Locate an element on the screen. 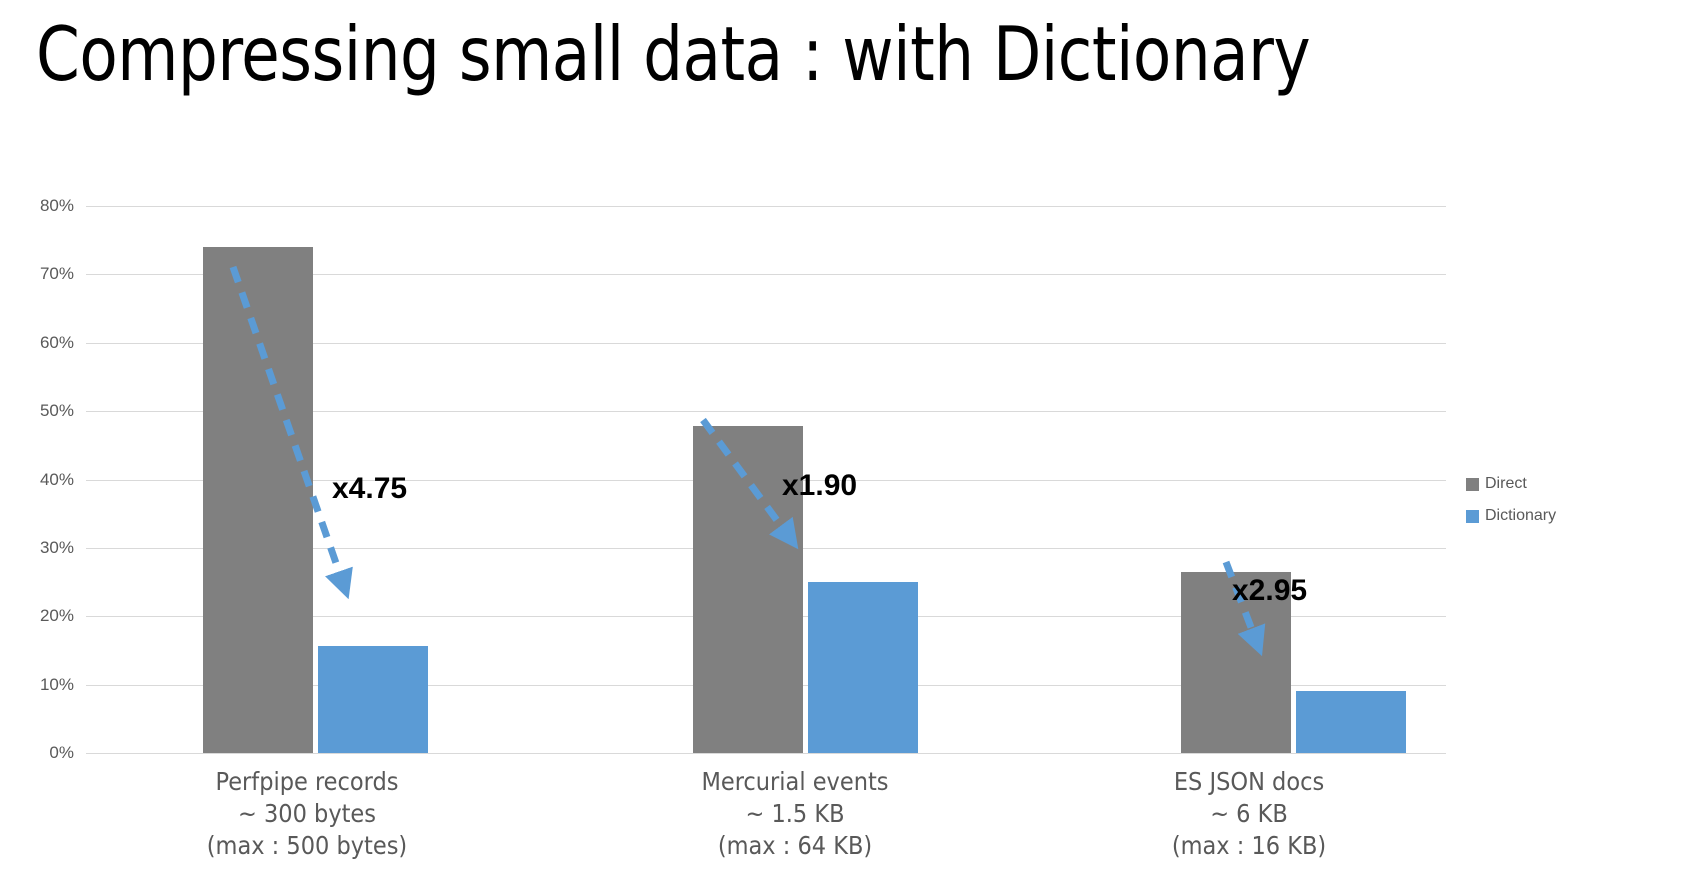  annotation-x2-95: x2.95 is located at coordinates (1270, 590).